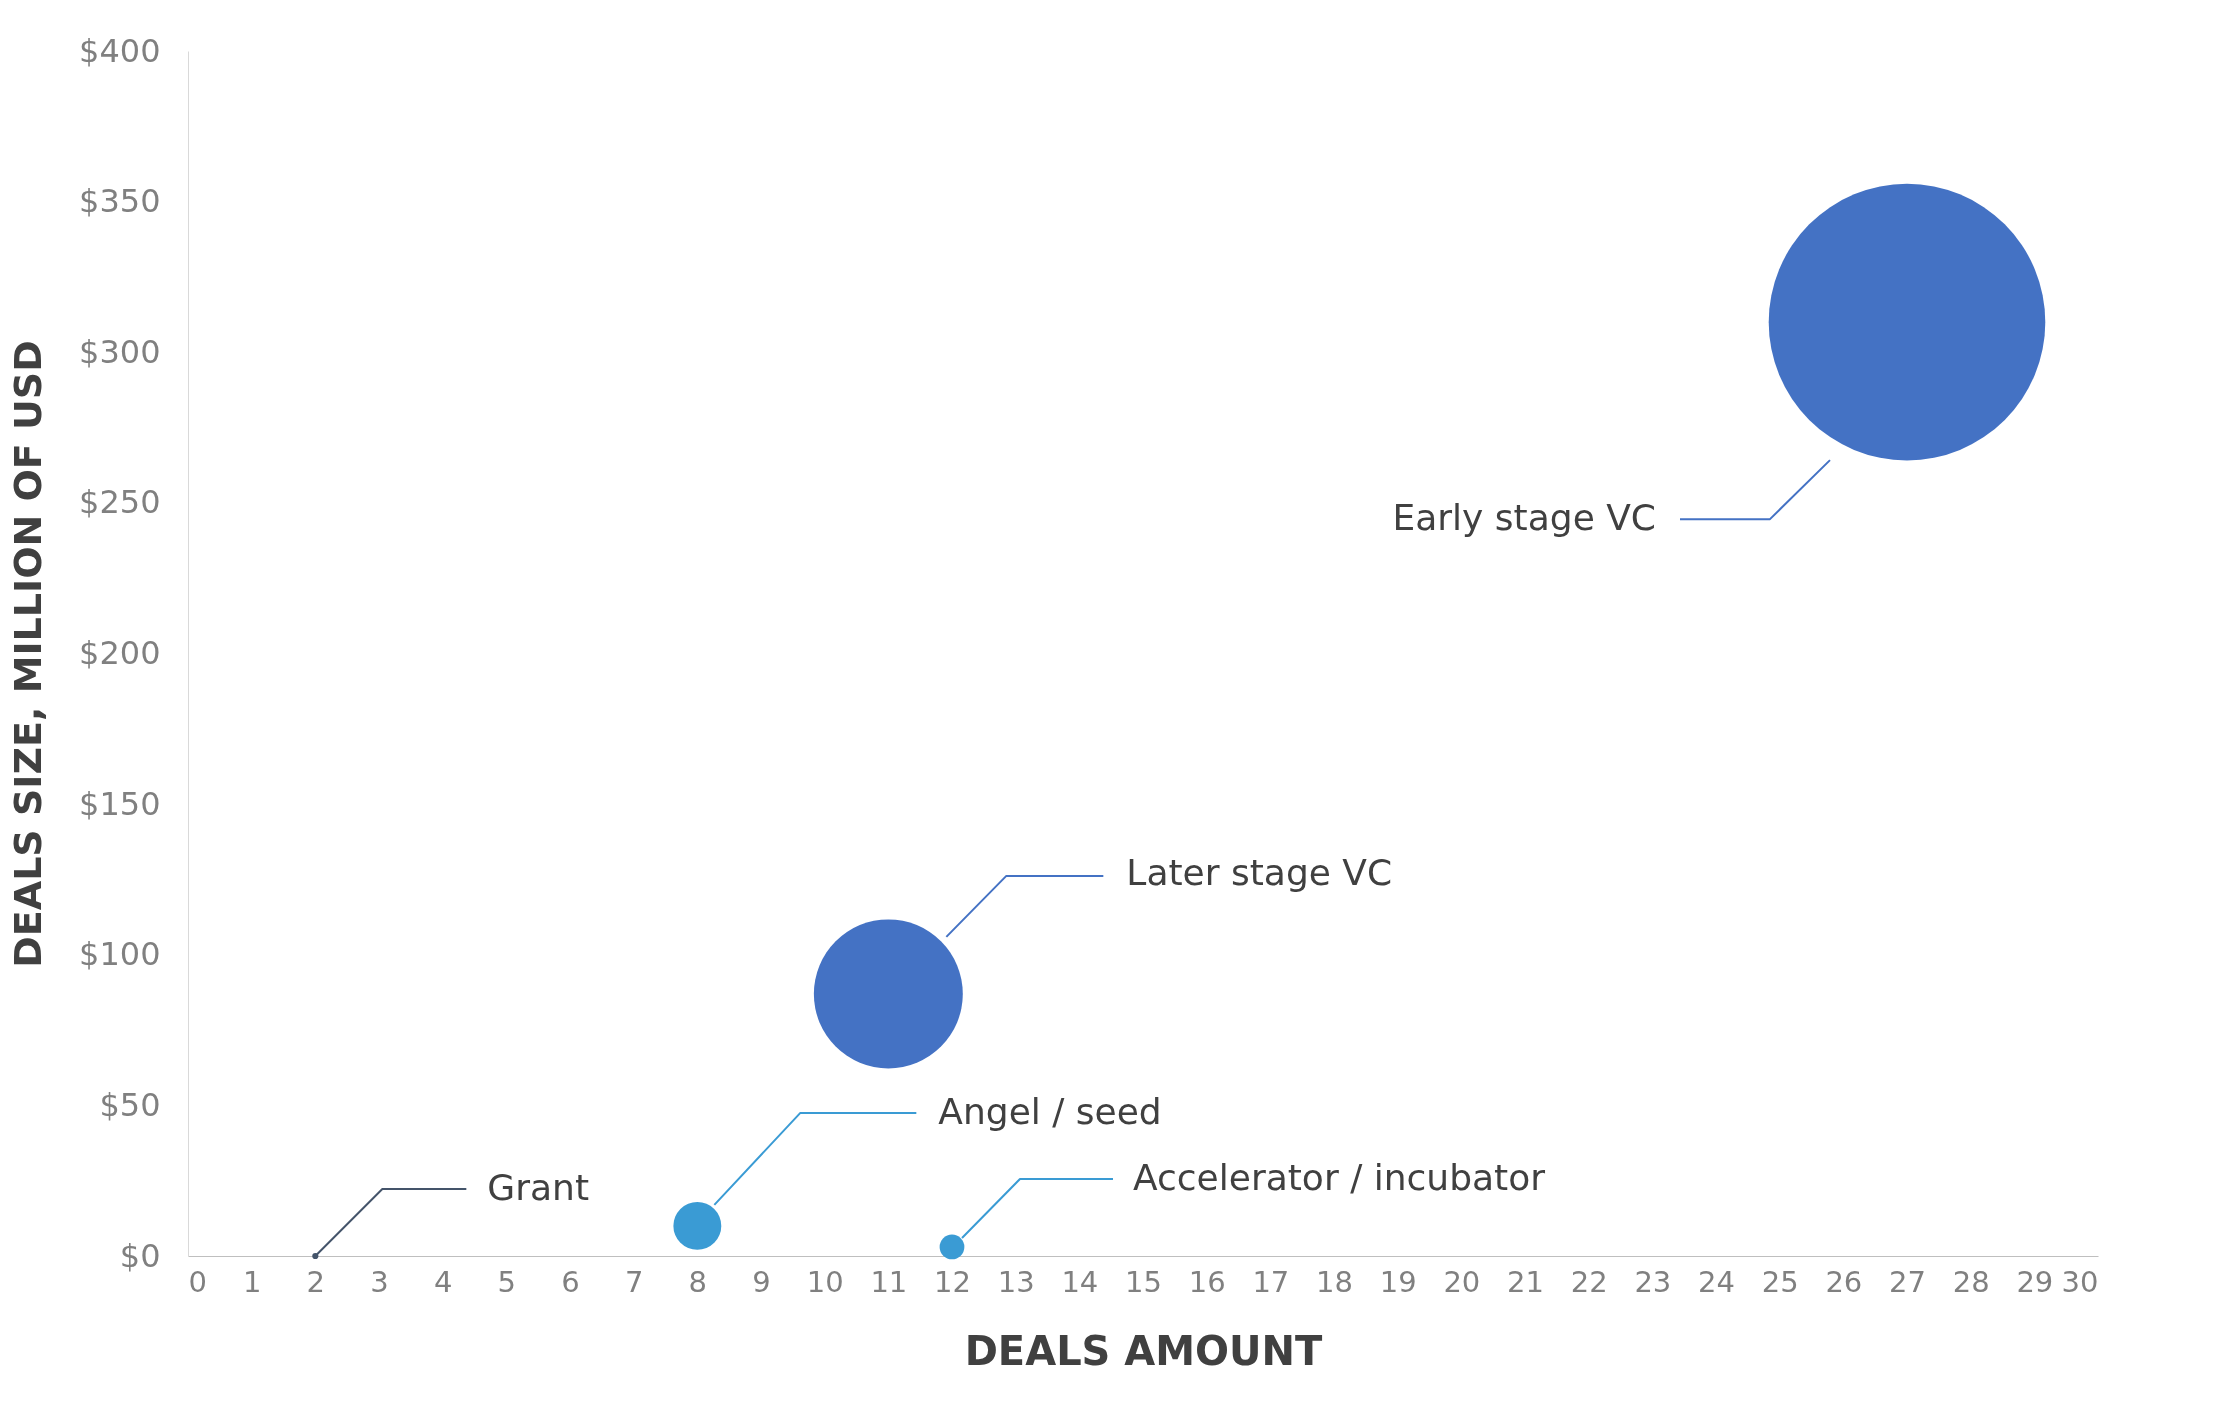 The width and height of the screenshot is (2234, 1423). Describe the element at coordinates (443, 1281) in the screenshot. I see `x-tick-label: 4` at that location.